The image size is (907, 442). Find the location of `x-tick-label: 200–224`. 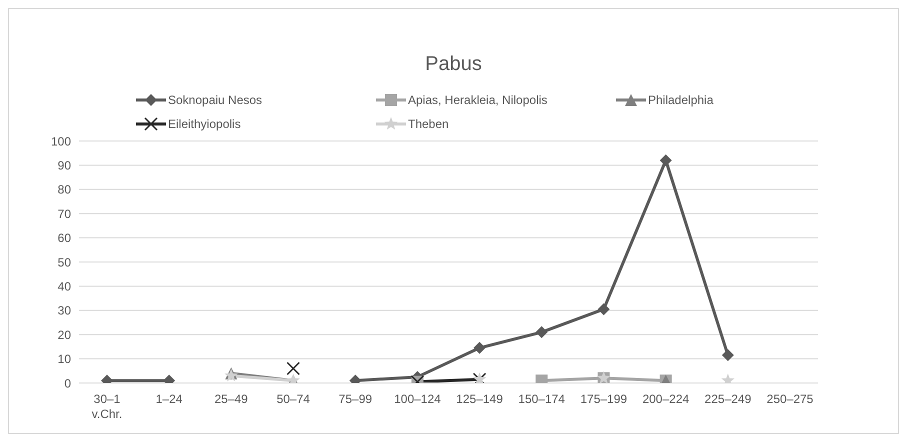

x-tick-label: 200–224 is located at coordinates (666, 399).